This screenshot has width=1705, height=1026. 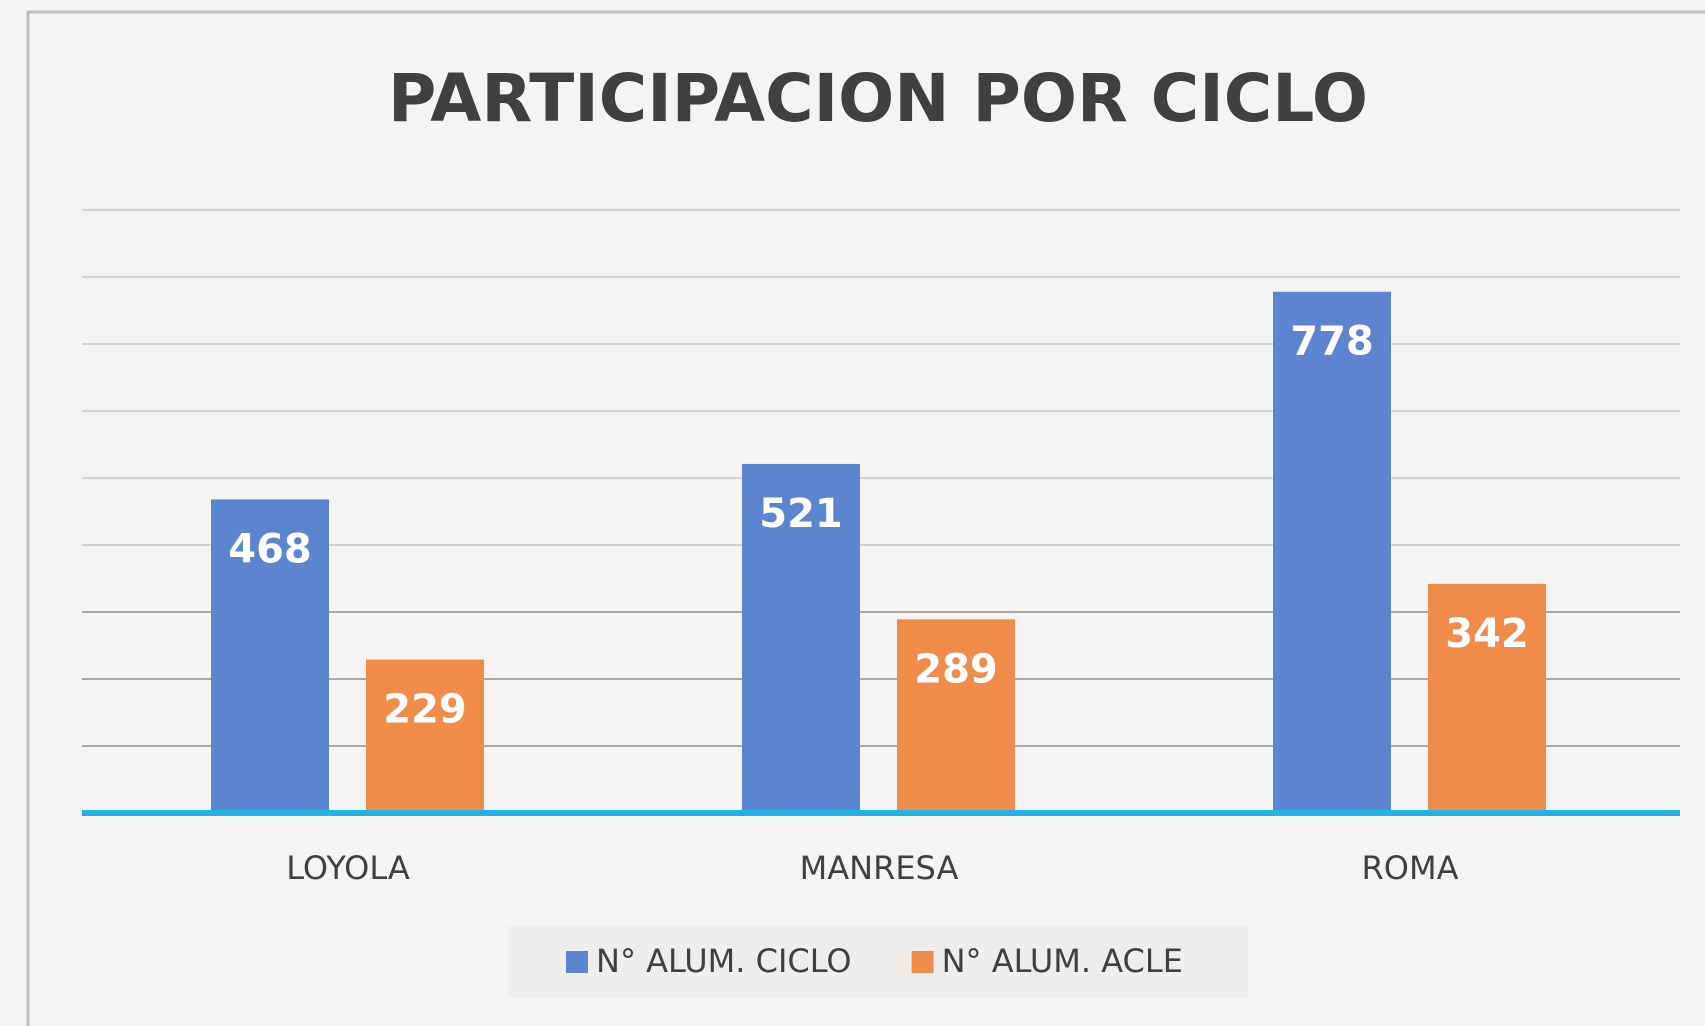 I want to click on data-label: 778, so click(x=1332, y=342).